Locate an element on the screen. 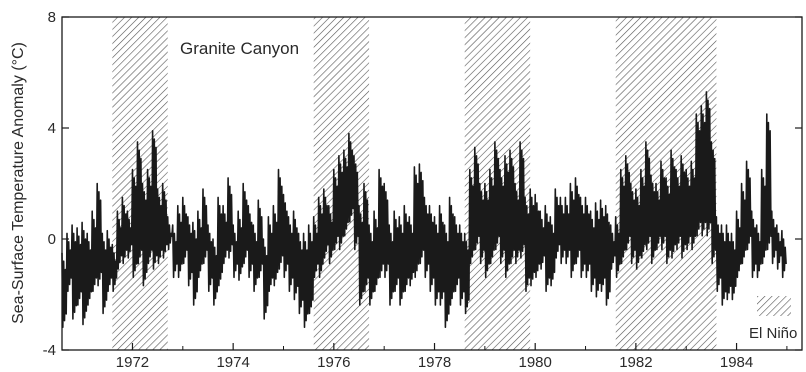 This screenshot has width=806, height=372. legend-label: El Niño is located at coordinates (773, 333).